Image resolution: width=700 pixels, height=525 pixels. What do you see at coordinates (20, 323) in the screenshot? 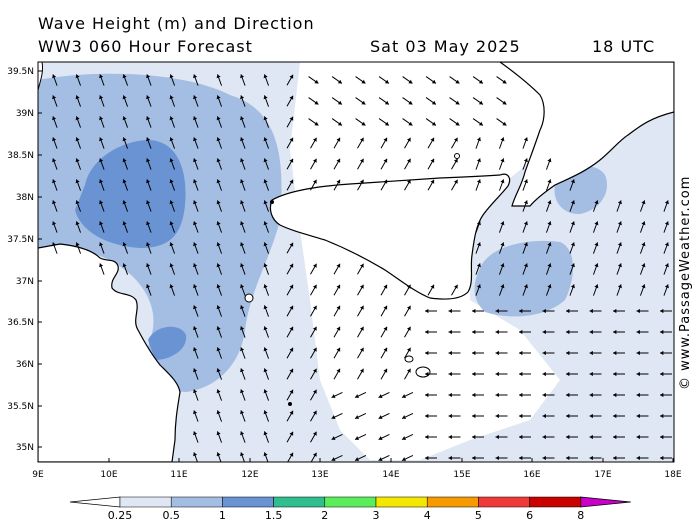
I see `lat-label: 36.5N` at bounding box center [20, 323].